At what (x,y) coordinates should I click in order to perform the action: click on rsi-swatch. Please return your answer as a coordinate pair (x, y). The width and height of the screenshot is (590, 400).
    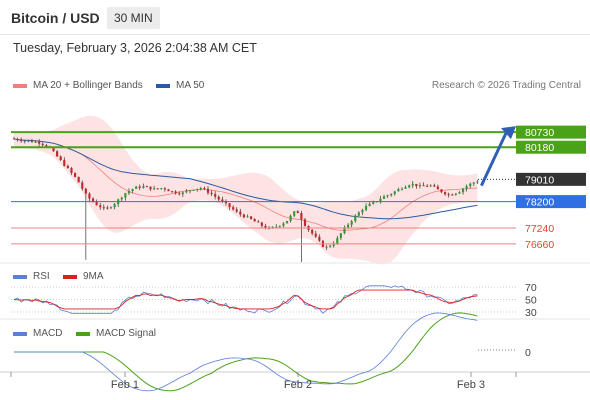
    Looking at the image, I should click on (20, 276).